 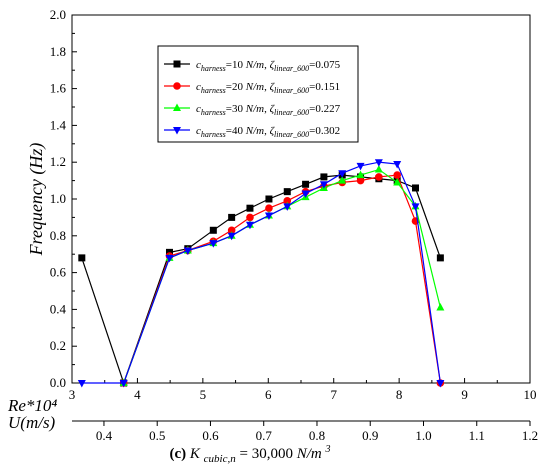 I want to click on caption: (c) K cubic,n = 30,000 N/m 3, so click(x=250, y=455).